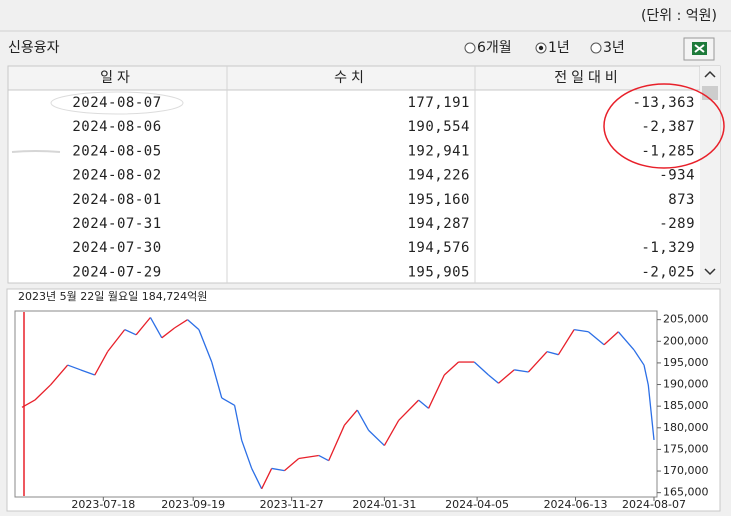 The image size is (731, 516). What do you see at coordinates (438, 103) in the screenshot?
I see `value-cell: 177,191` at bounding box center [438, 103].